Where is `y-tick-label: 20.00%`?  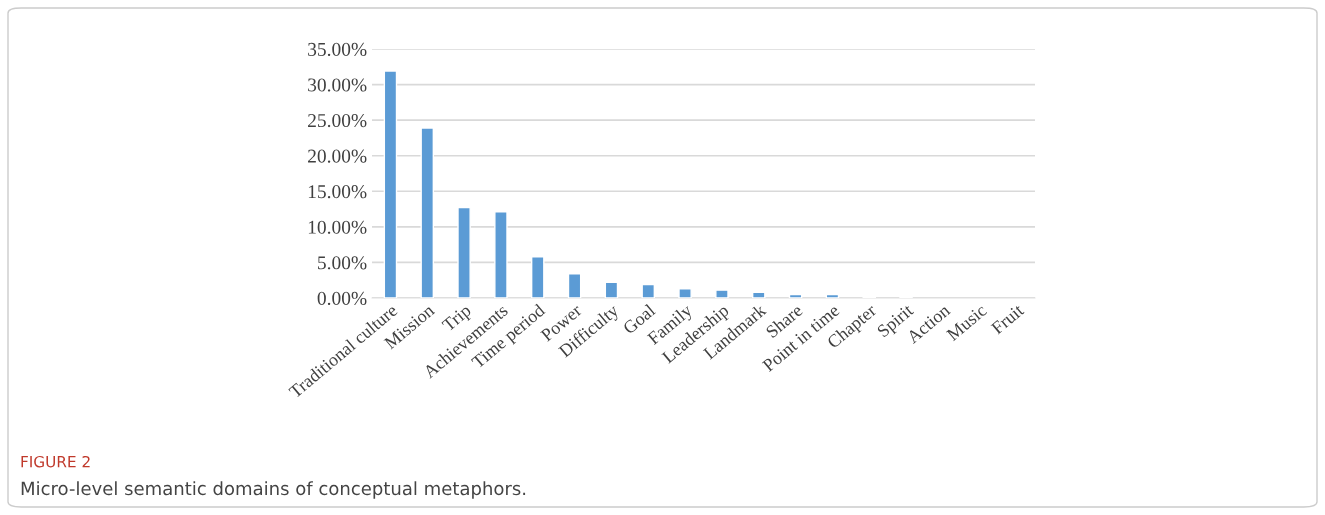 y-tick-label: 20.00% is located at coordinates (337, 156).